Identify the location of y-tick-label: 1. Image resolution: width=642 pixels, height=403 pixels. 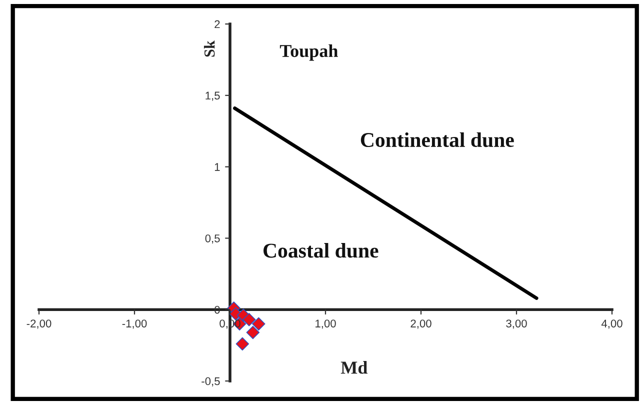
(217, 167).